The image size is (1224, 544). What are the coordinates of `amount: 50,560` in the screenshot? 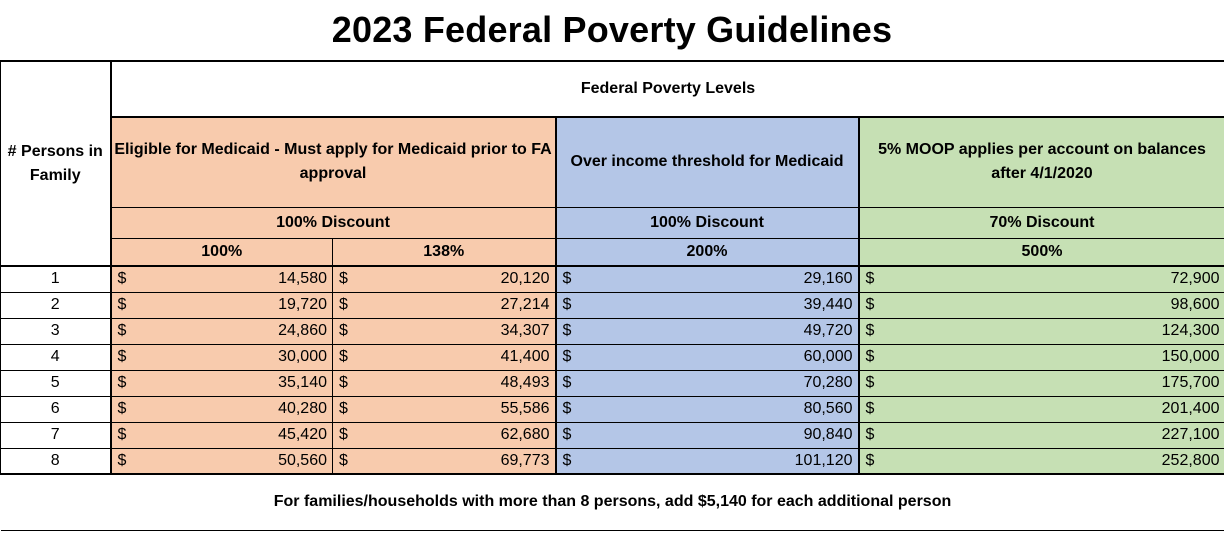 It's located at (302, 460).